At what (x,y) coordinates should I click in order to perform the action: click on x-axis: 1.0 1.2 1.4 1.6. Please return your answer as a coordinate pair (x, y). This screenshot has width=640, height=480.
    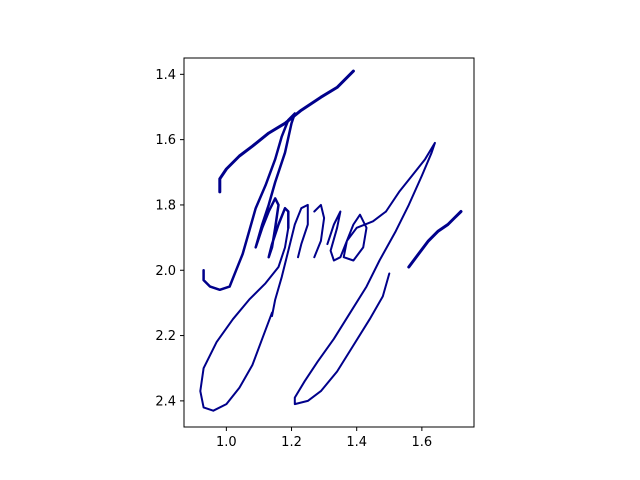
    Looking at the image, I should click on (324, 438).